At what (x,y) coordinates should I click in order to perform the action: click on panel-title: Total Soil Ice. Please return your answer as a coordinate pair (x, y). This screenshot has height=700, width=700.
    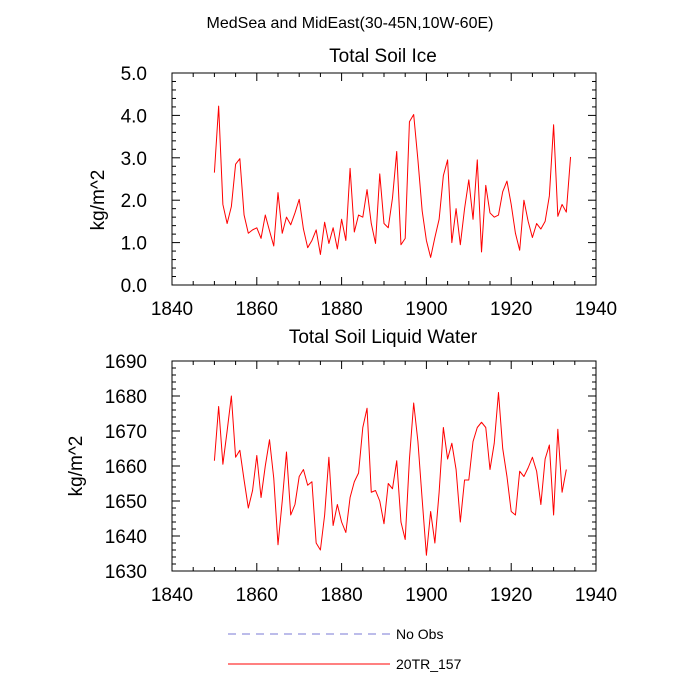
    Looking at the image, I should click on (383, 56).